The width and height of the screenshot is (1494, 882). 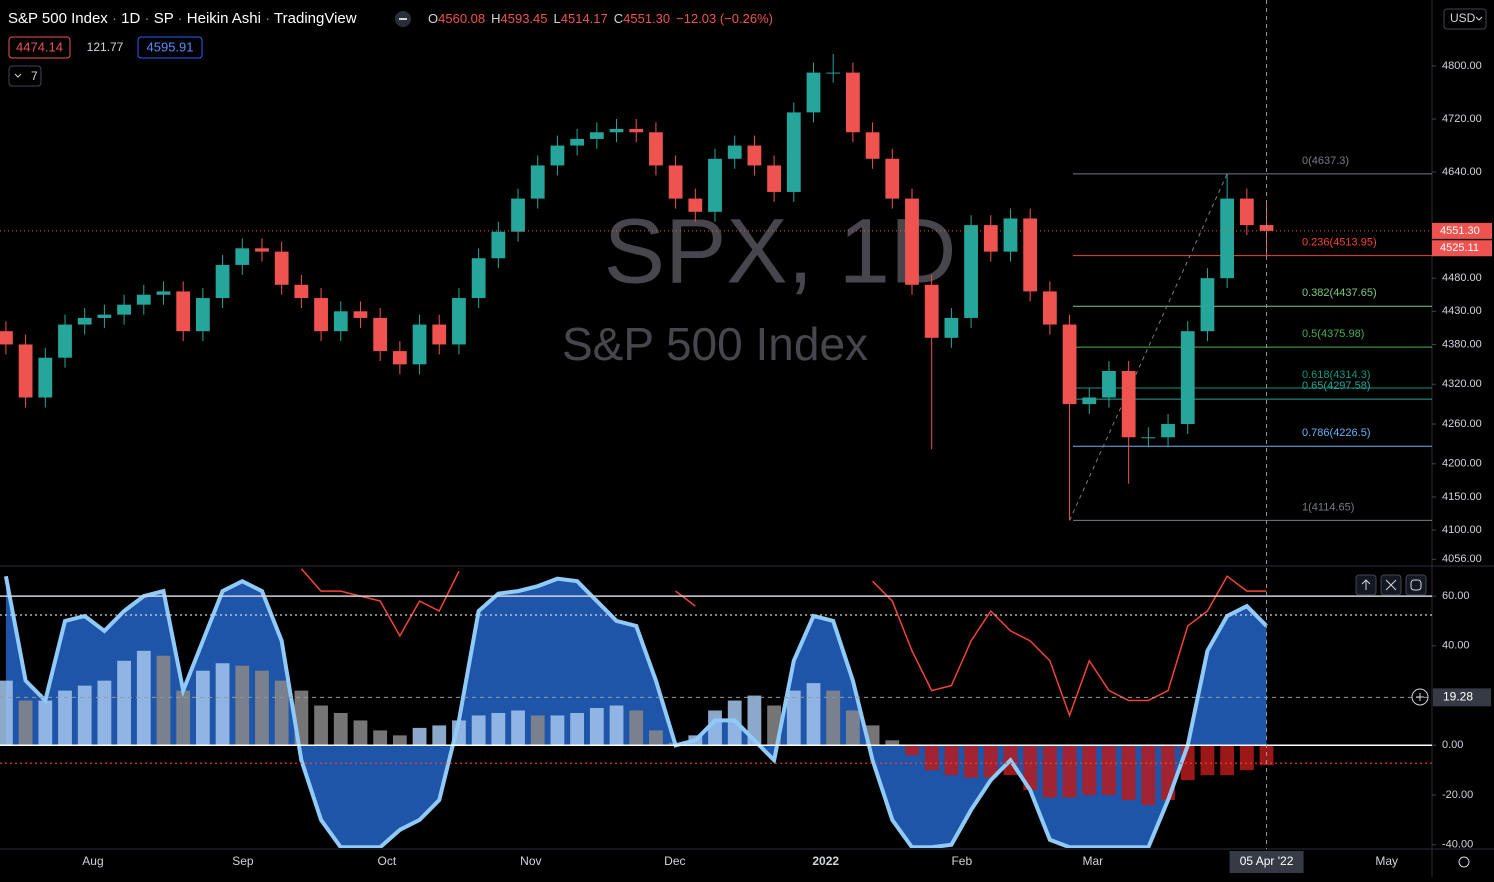 What do you see at coordinates (243, 861) in the screenshot?
I see `x-tick-label: Sep` at bounding box center [243, 861].